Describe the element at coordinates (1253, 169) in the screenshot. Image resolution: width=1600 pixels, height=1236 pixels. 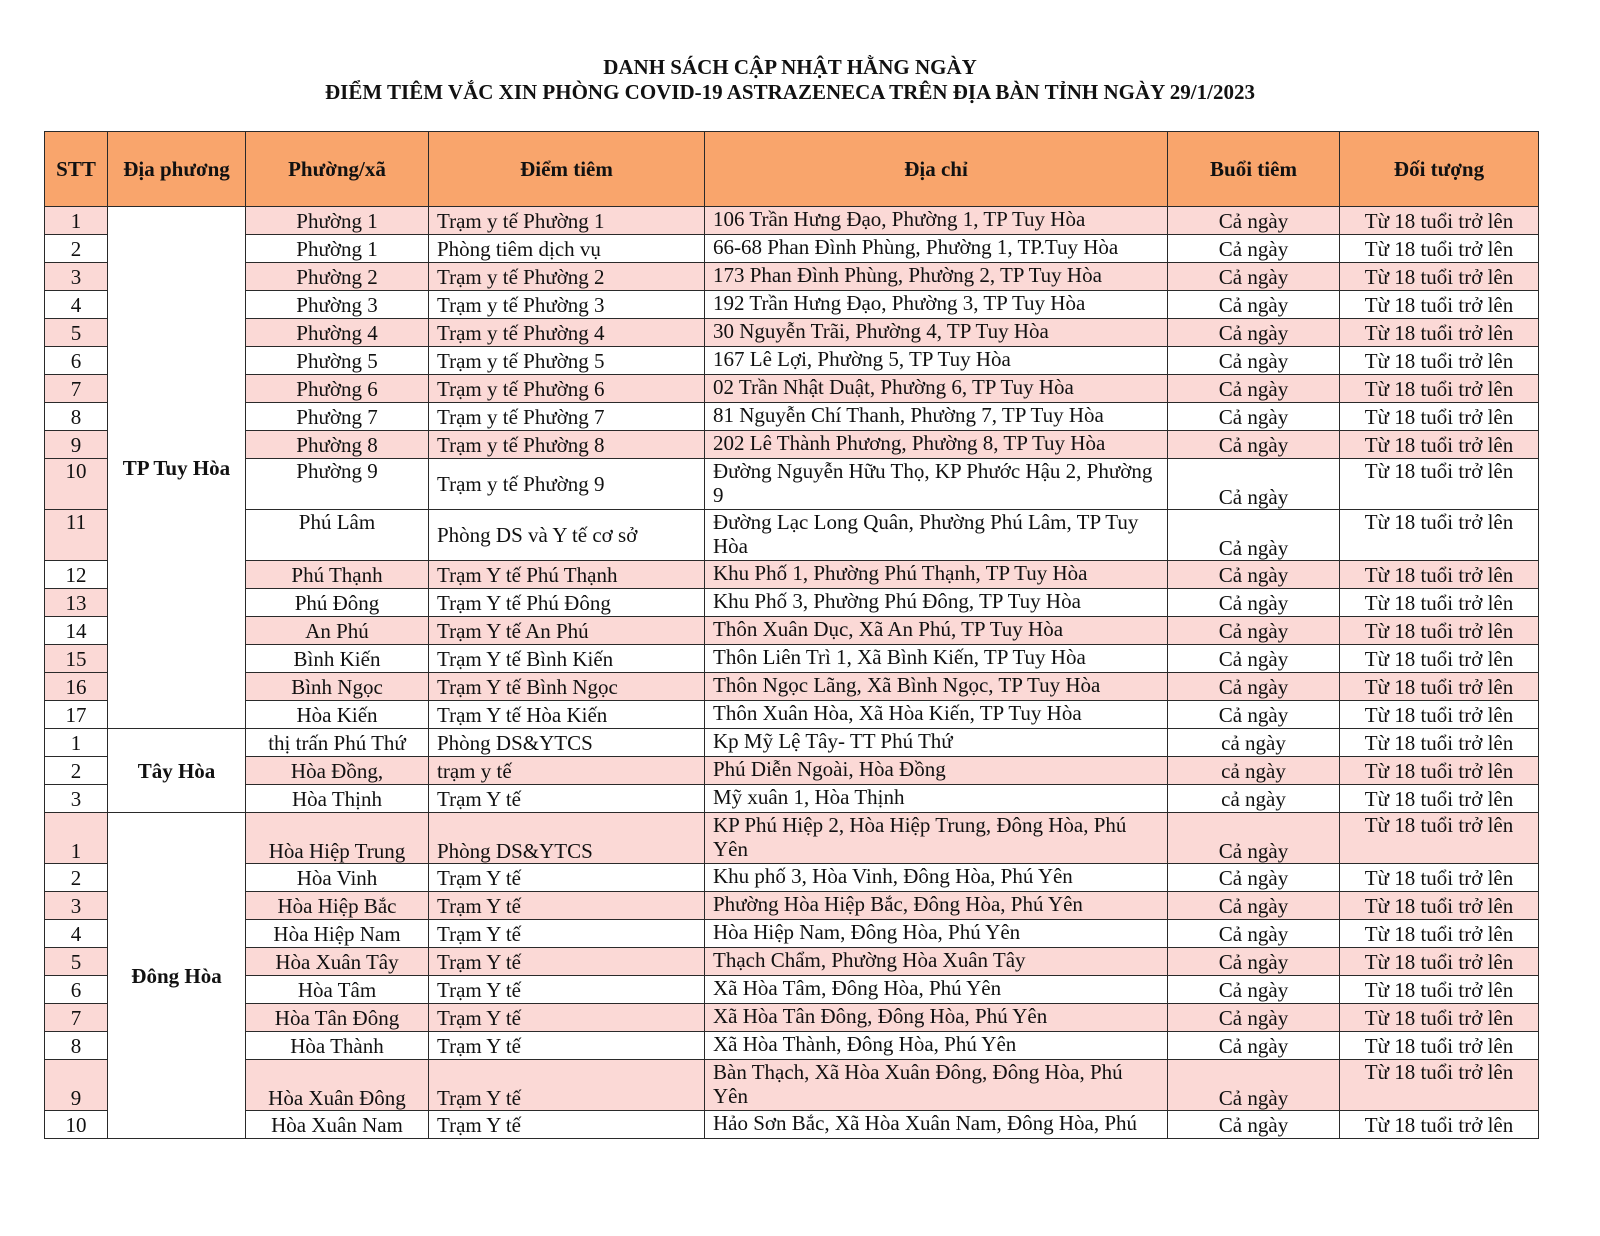
I see `header-session: Buổi tiêm` at that location.